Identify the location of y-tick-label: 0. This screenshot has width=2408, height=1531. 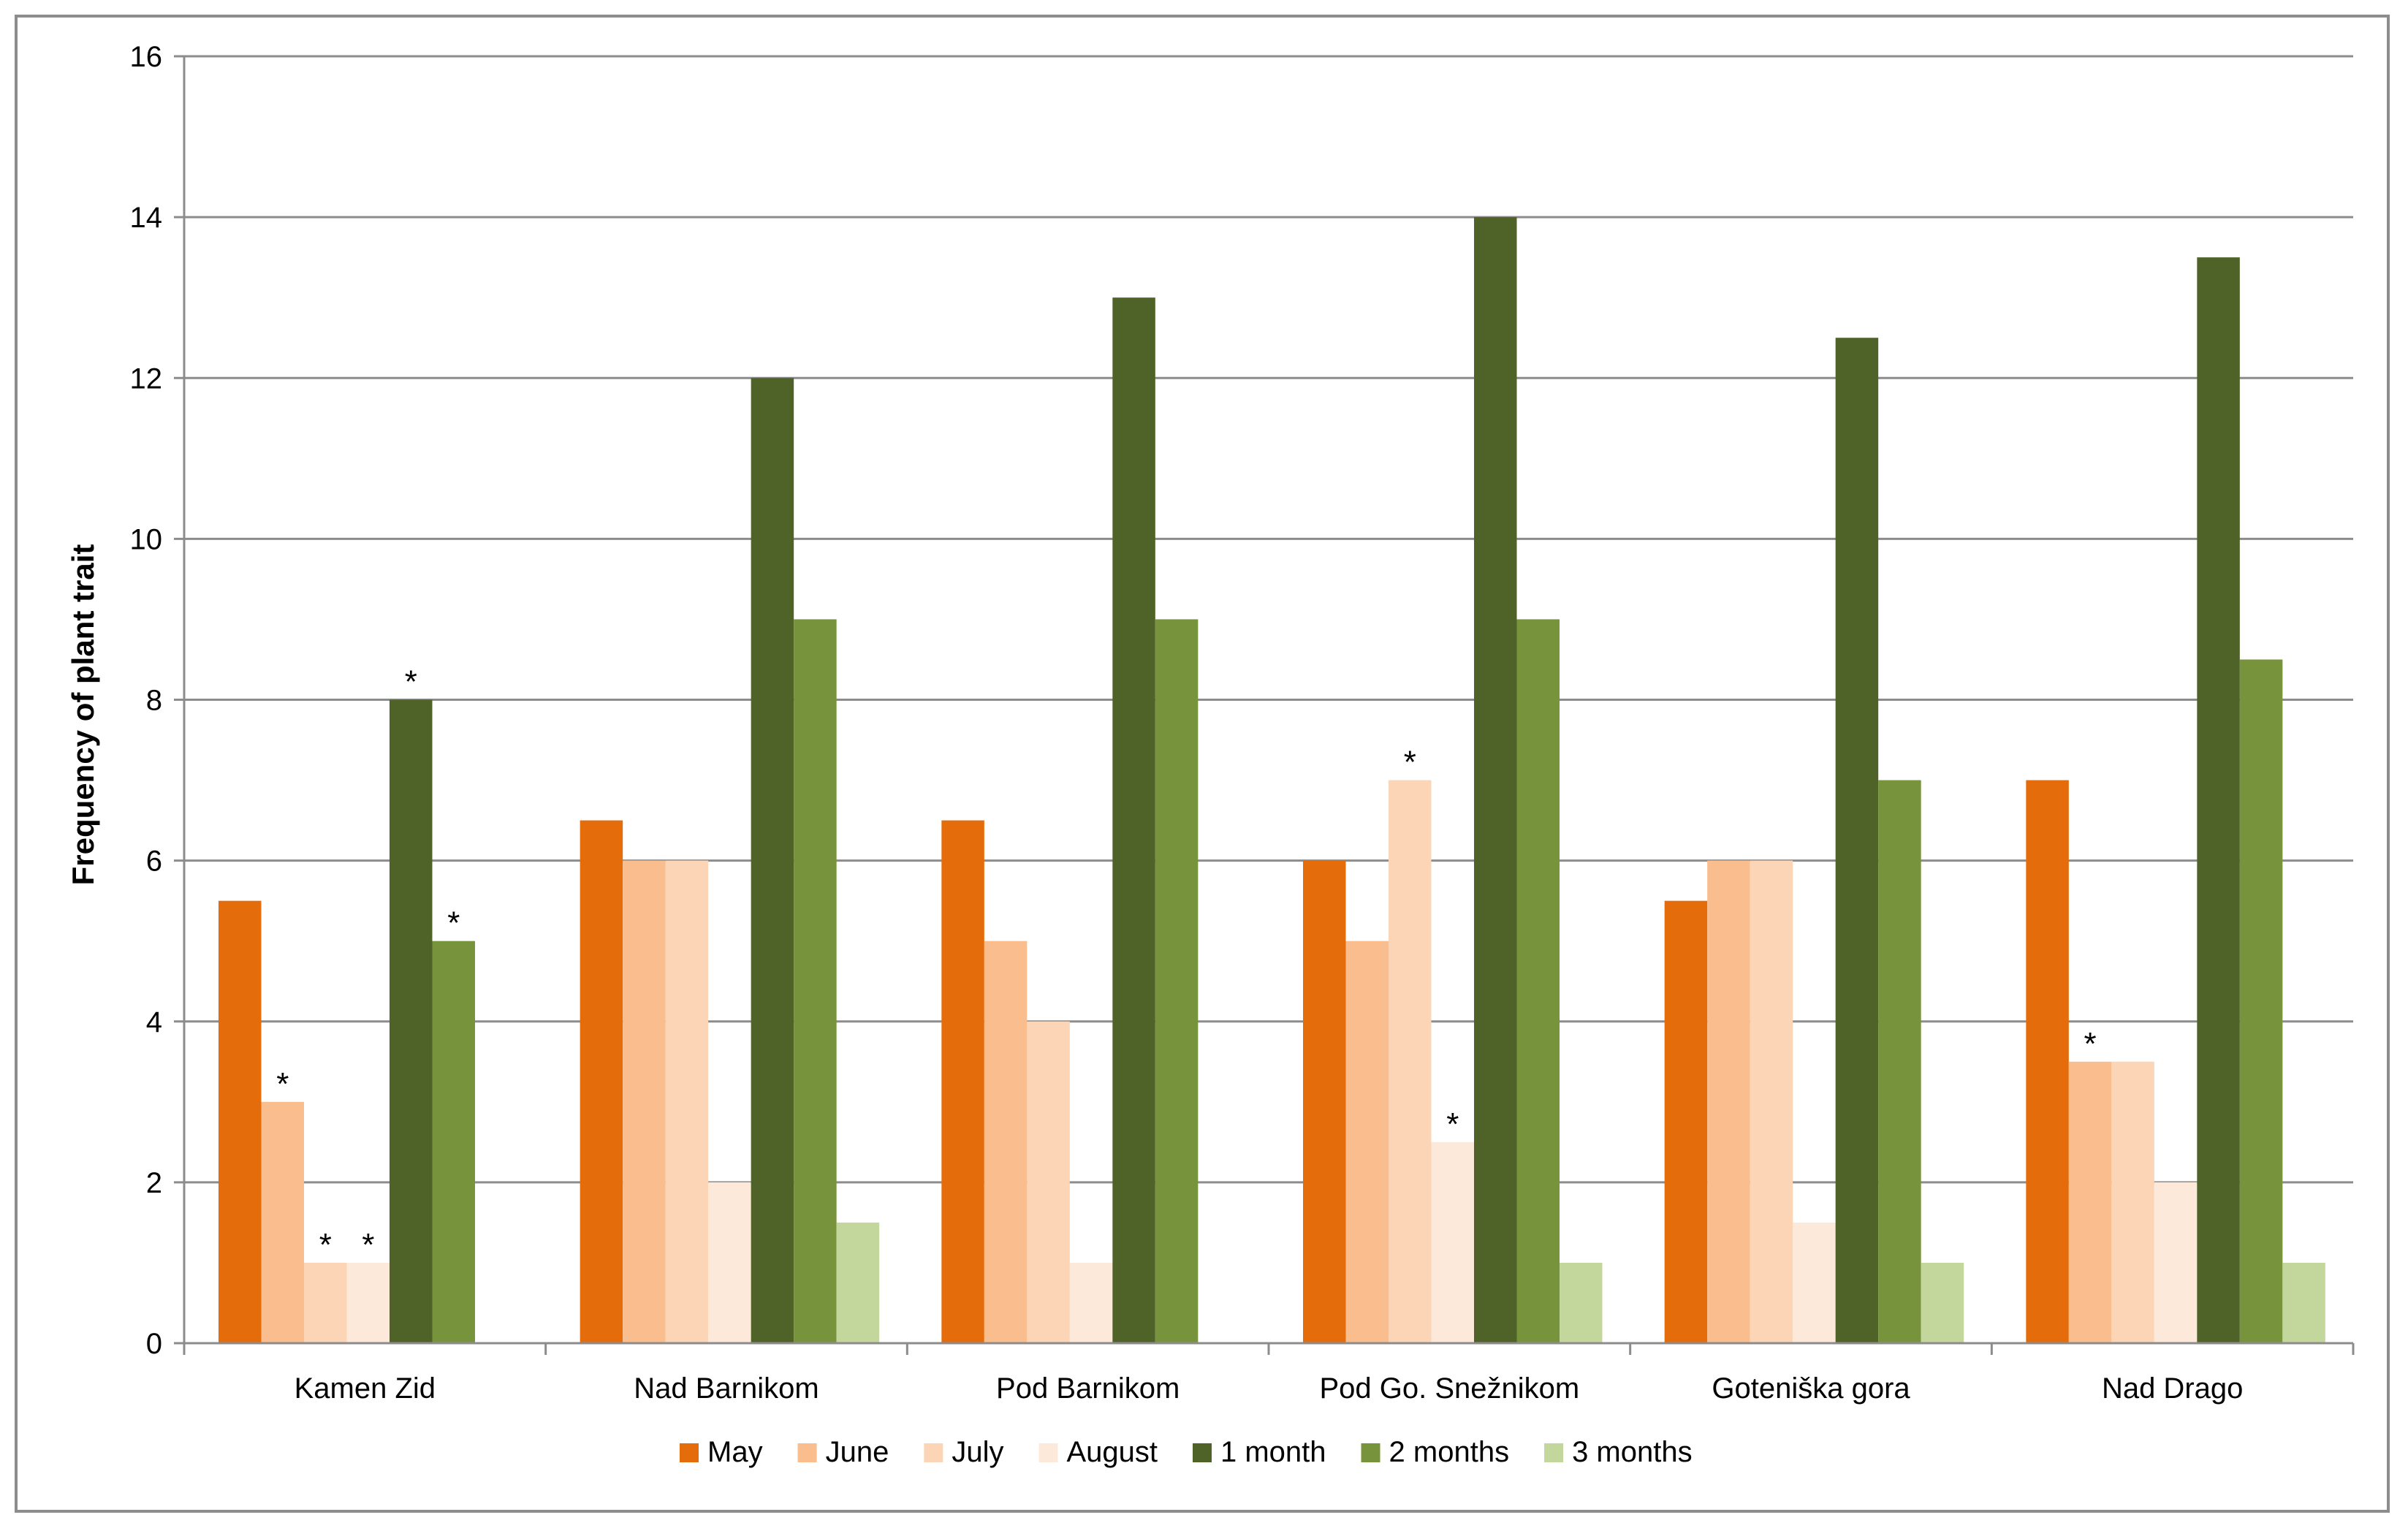
(154, 1344).